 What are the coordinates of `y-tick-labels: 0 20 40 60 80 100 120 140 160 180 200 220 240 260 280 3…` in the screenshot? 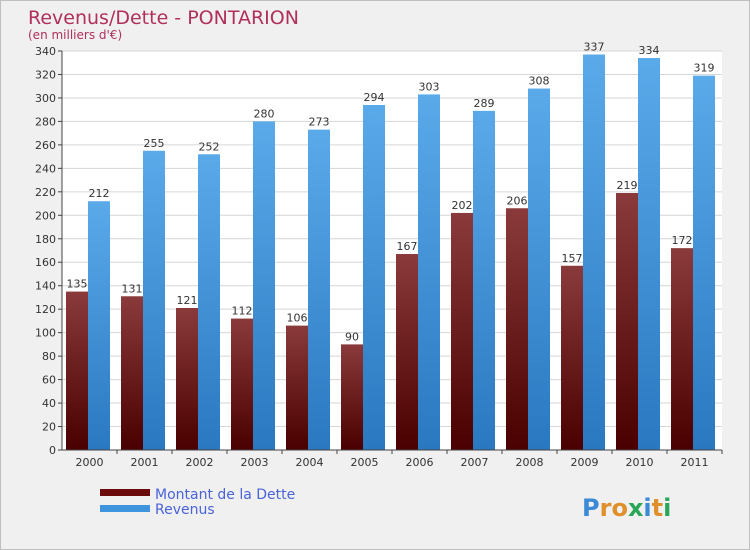 It's located at (45, 251).